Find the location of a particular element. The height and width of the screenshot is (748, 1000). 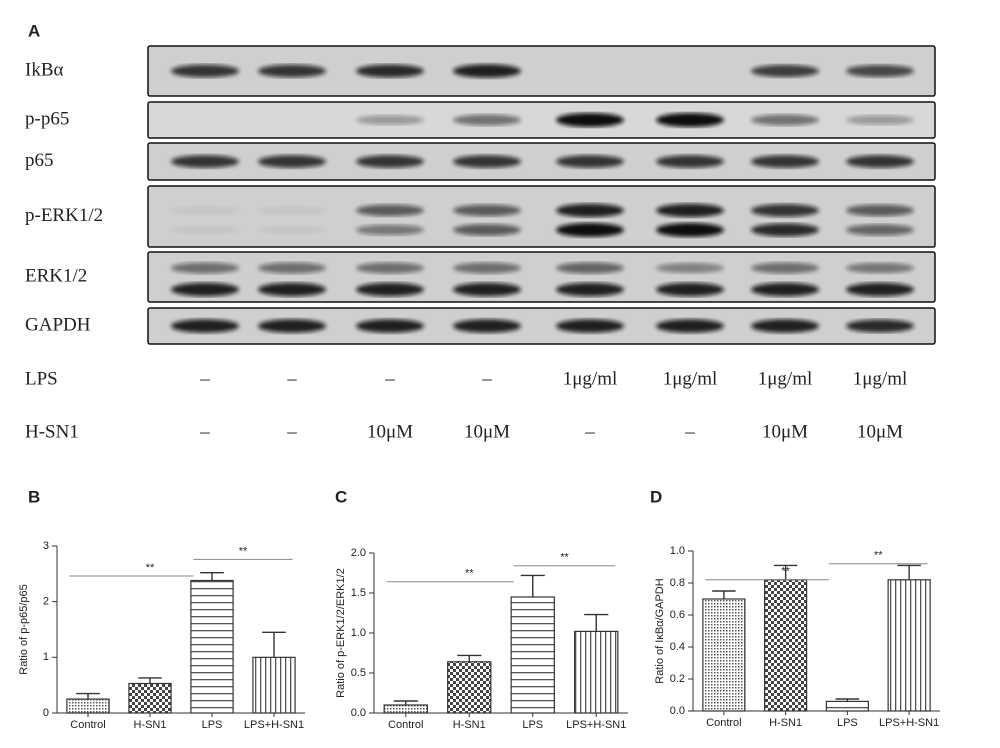

y-tick-label: 0.5 is located at coordinates (358, 673).